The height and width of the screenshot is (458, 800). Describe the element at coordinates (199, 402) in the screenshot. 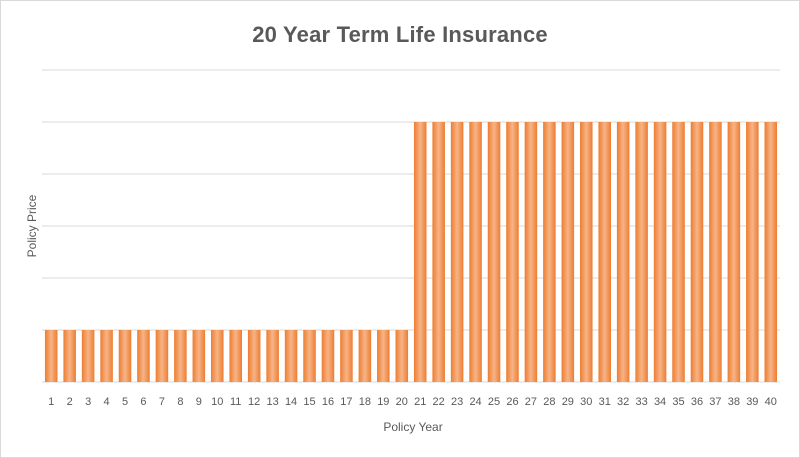

I see `x-tick-label: 9` at that location.